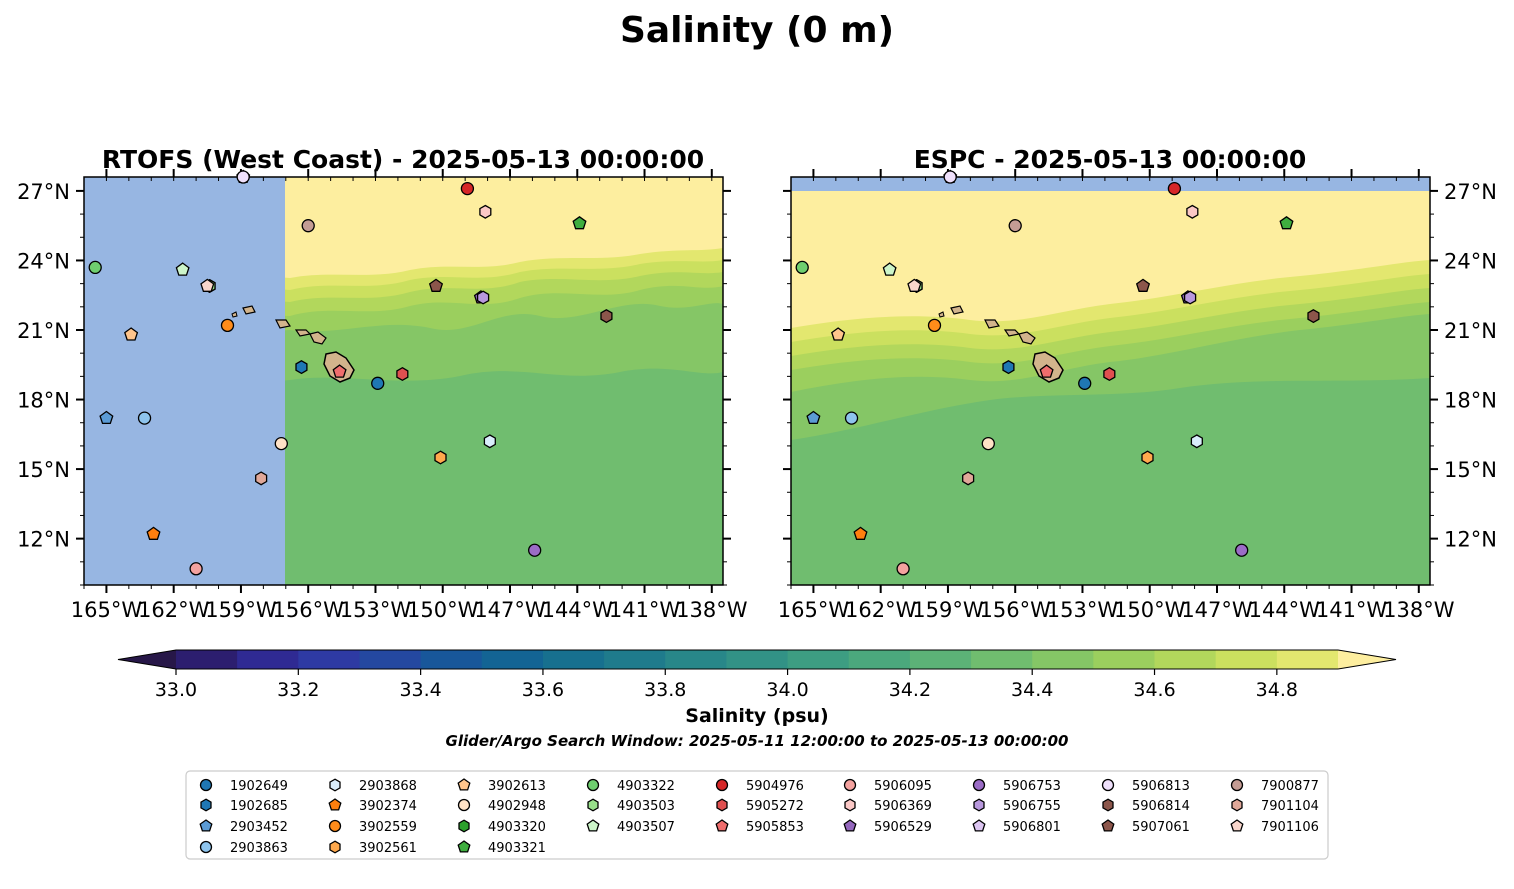 The height and width of the screenshot is (889, 1514). Describe the element at coordinates (903, 786) in the screenshot. I see `legend-label-5906095: 5906095` at that location.